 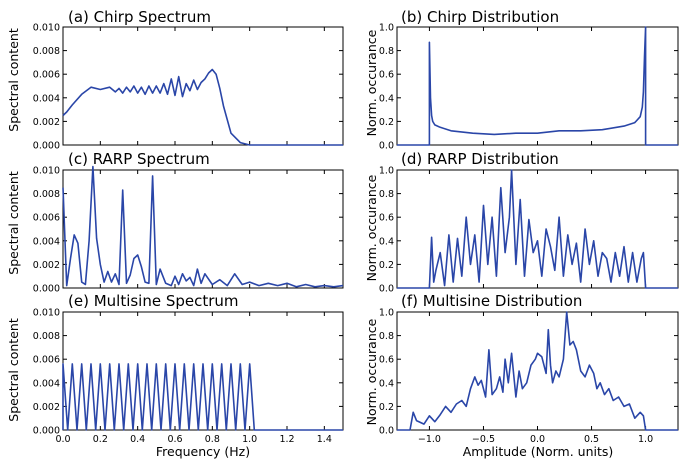 What do you see at coordinates (386, 241) in the screenshot?
I see `panel-d-ytick-label: 0.4` at bounding box center [386, 241].